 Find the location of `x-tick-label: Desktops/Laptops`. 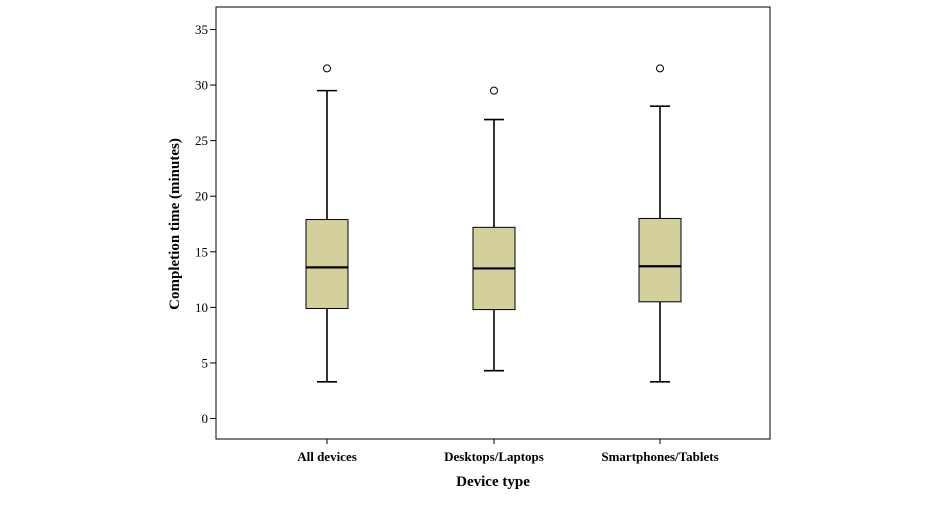

x-tick-label: Desktops/Laptops is located at coordinates (494, 456).